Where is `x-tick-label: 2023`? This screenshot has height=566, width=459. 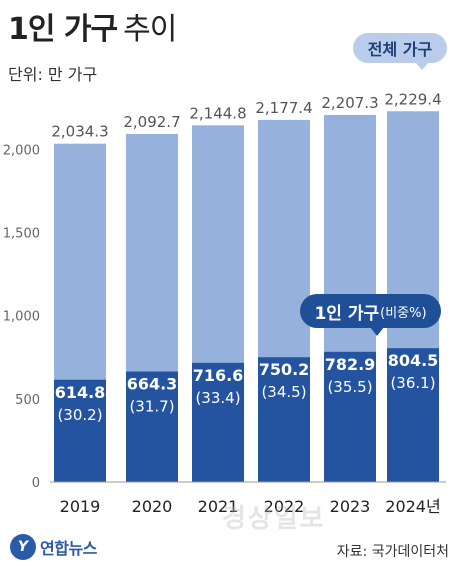 x-tick-label: 2023 is located at coordinates (350, 506).